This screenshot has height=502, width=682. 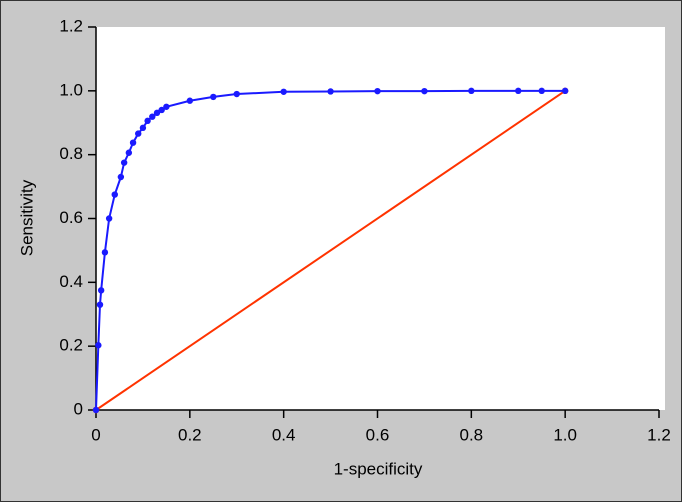 I want to click on x-axis-label: 1-specificity, so click(x=378, y=468).